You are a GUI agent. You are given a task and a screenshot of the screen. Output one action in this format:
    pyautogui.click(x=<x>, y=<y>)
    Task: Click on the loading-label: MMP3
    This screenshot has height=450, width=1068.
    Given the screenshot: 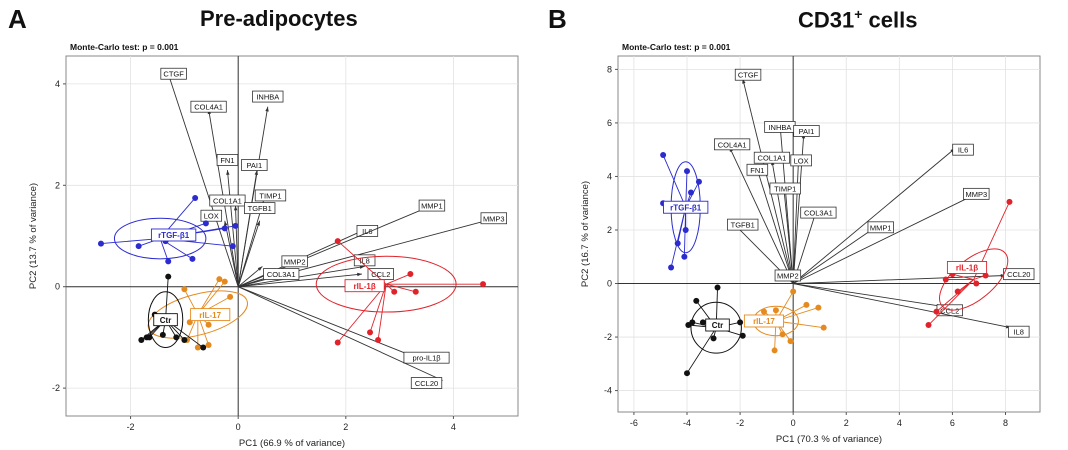 What is the action you would take?
    pyautogui.click(x=976, y=194)
    